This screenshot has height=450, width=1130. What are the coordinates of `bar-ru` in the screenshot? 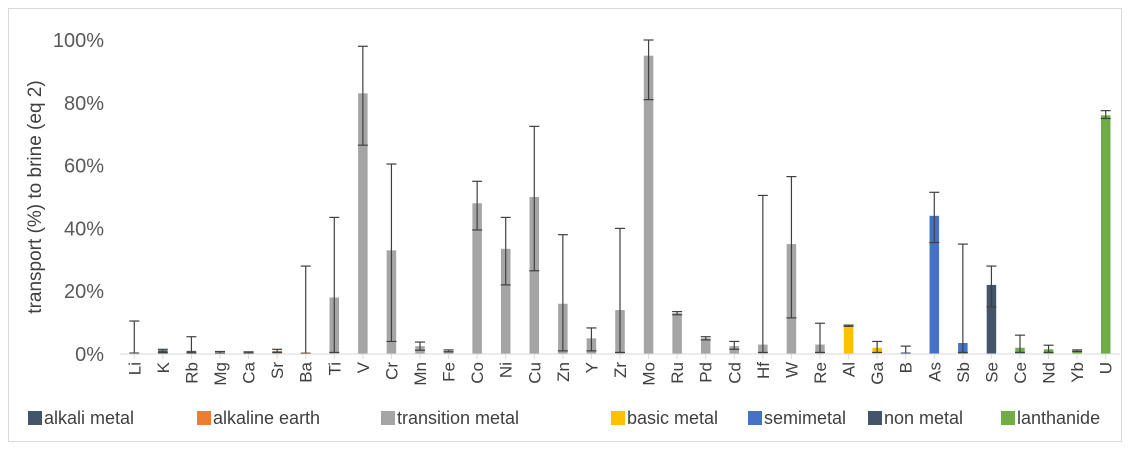 It's located at (677, 333).